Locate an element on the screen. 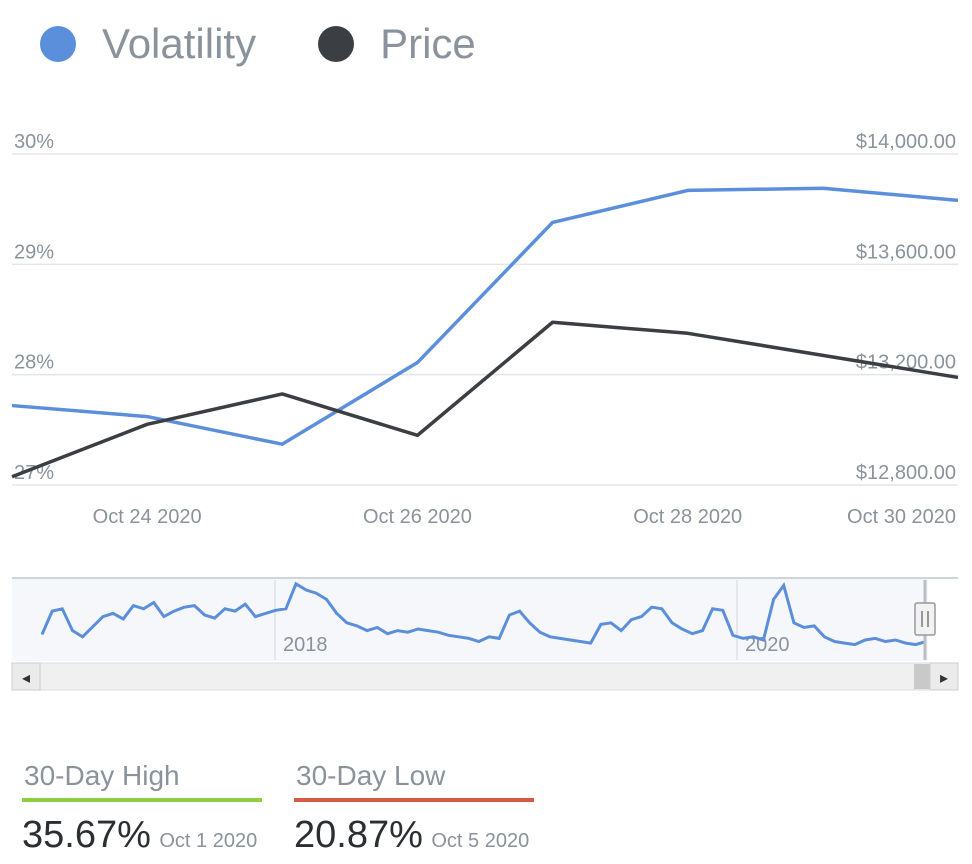  navigator-series-line is located at coordinates (483, 614).